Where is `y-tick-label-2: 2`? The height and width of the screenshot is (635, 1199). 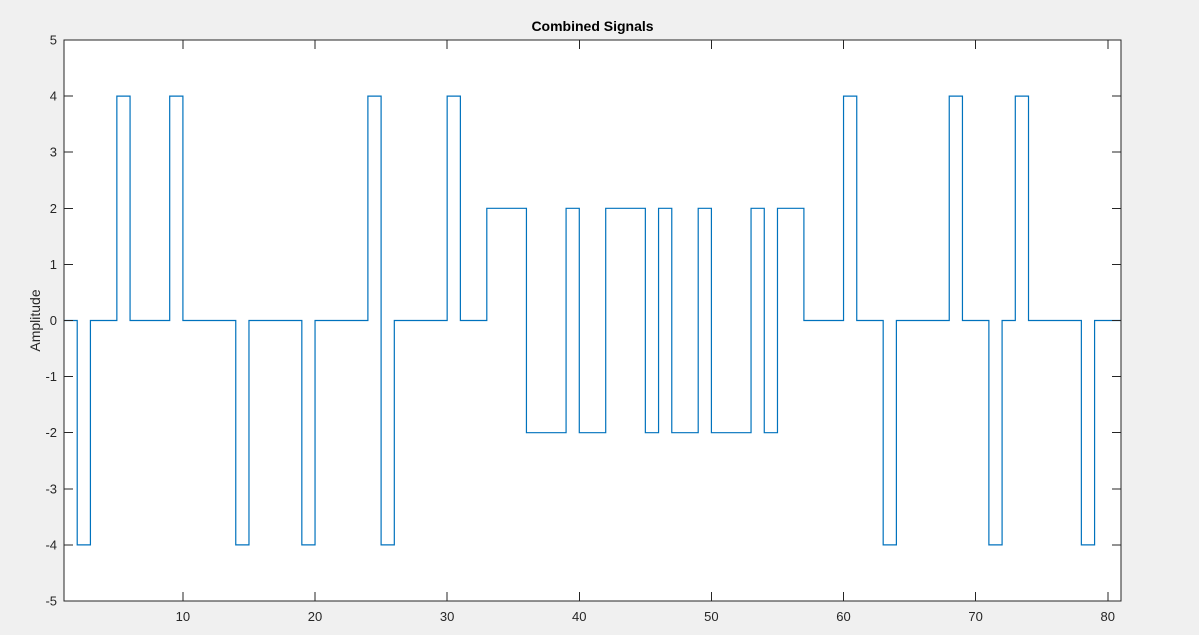
y-tick-label-2: 2 is located at coordinates (53, 208).